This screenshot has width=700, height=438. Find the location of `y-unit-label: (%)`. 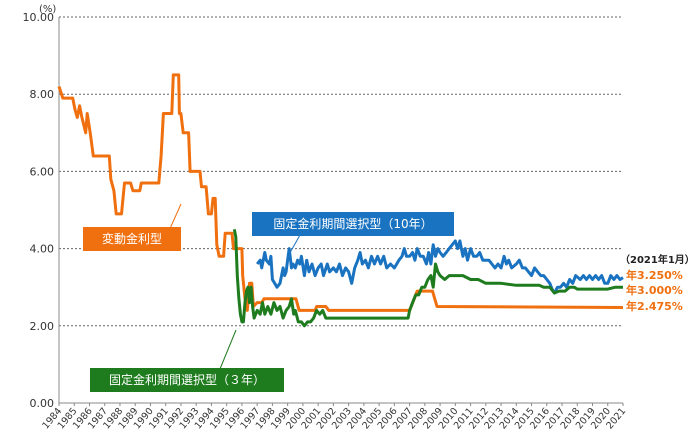

y-unit-label: (%) is located at coordinates (47, 9).